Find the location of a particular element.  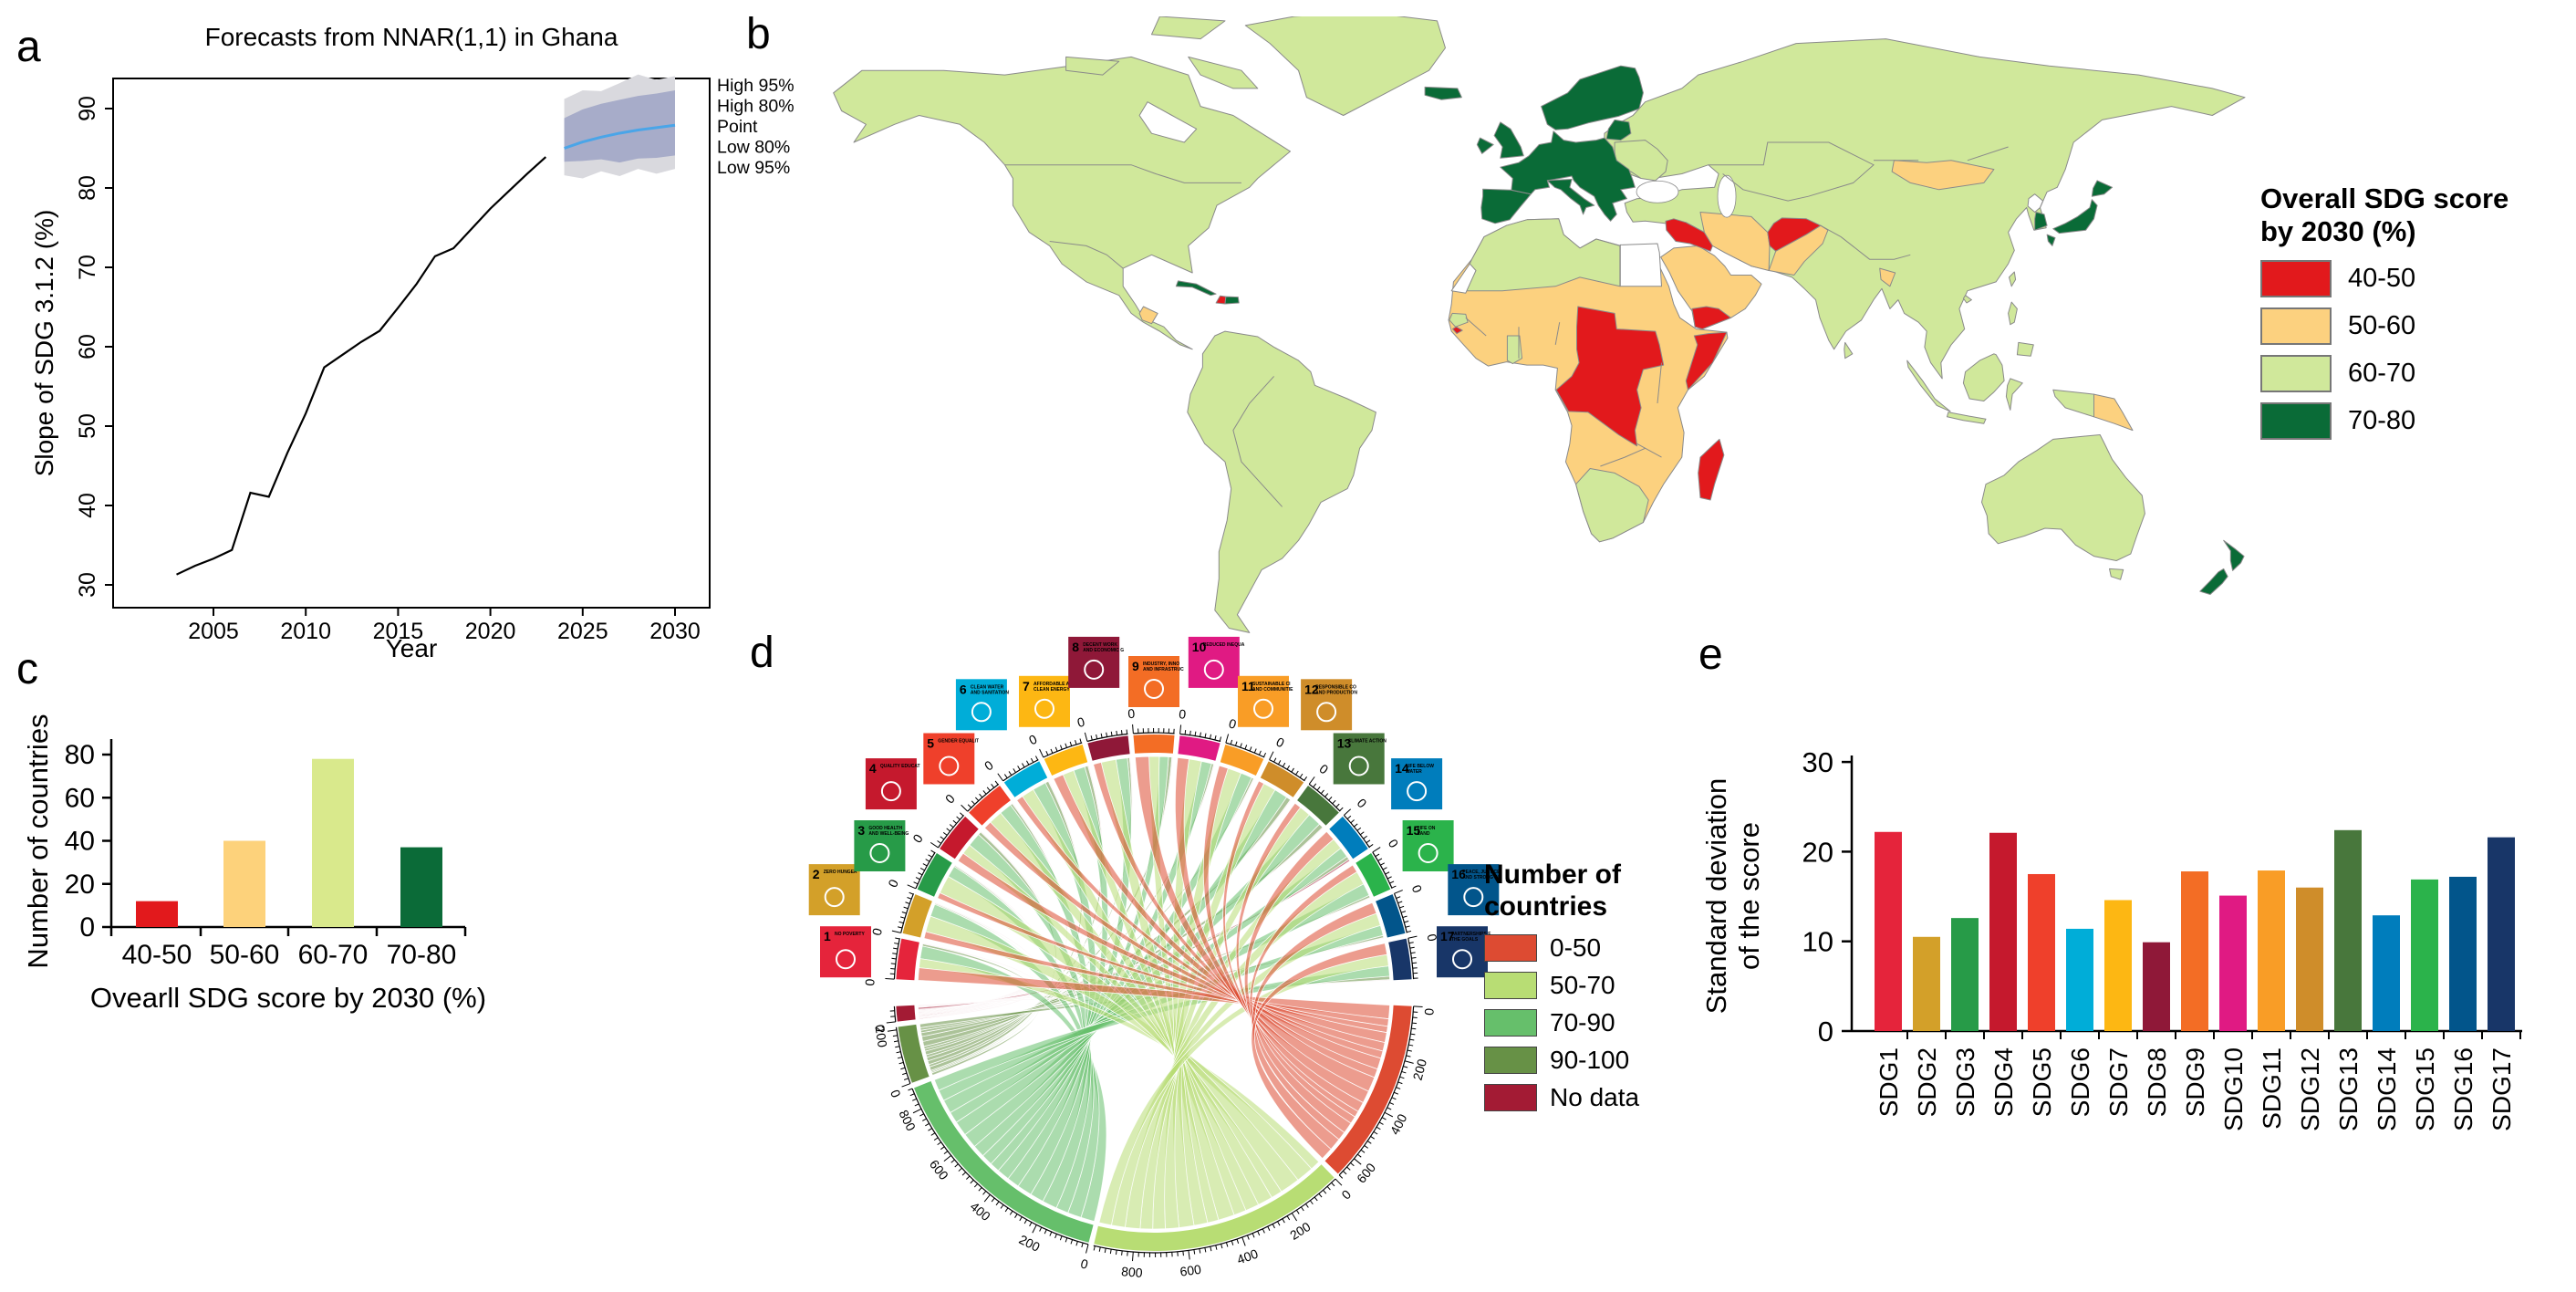

bar-sdg12 is located at coordinates (2309, 959).